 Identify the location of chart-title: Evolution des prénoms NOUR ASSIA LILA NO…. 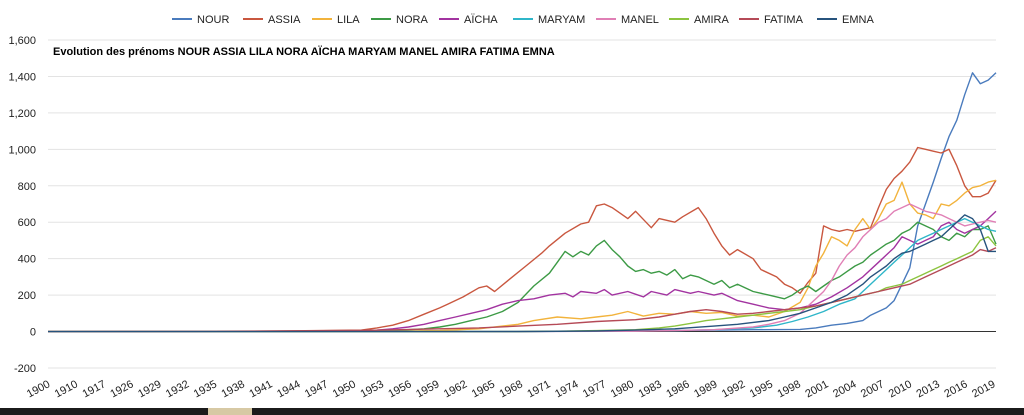
(304, 51).